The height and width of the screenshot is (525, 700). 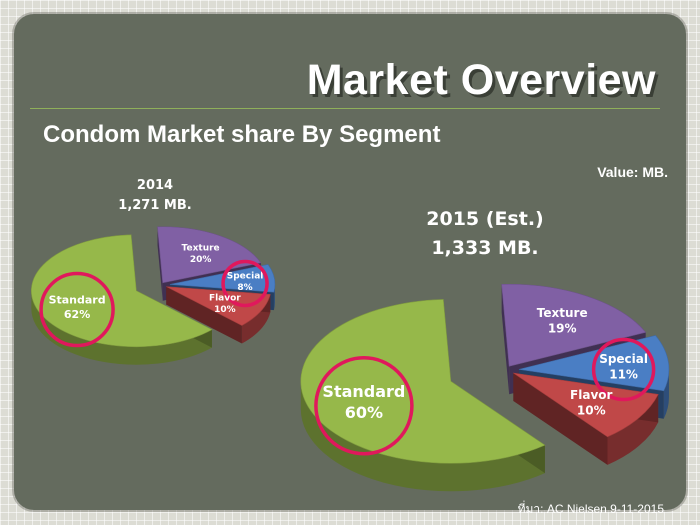 I want to click on pie-2014-label-texture: Texture, so click(x=201, y=248).